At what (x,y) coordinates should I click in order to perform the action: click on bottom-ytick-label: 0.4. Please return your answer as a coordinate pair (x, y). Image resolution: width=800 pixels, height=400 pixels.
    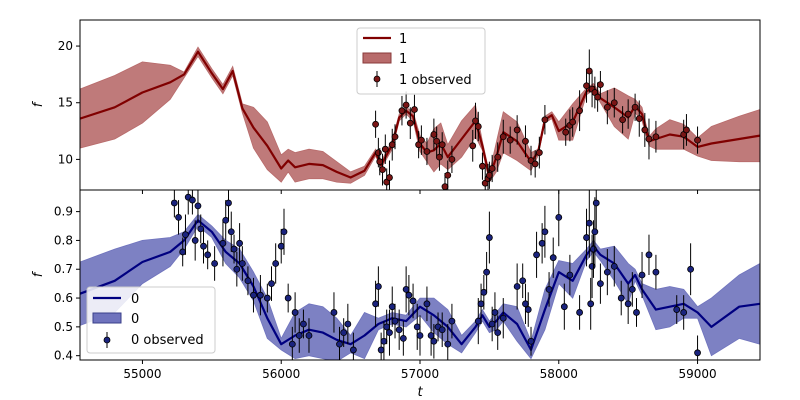
    Looking at the image, I should click on (63, 356).